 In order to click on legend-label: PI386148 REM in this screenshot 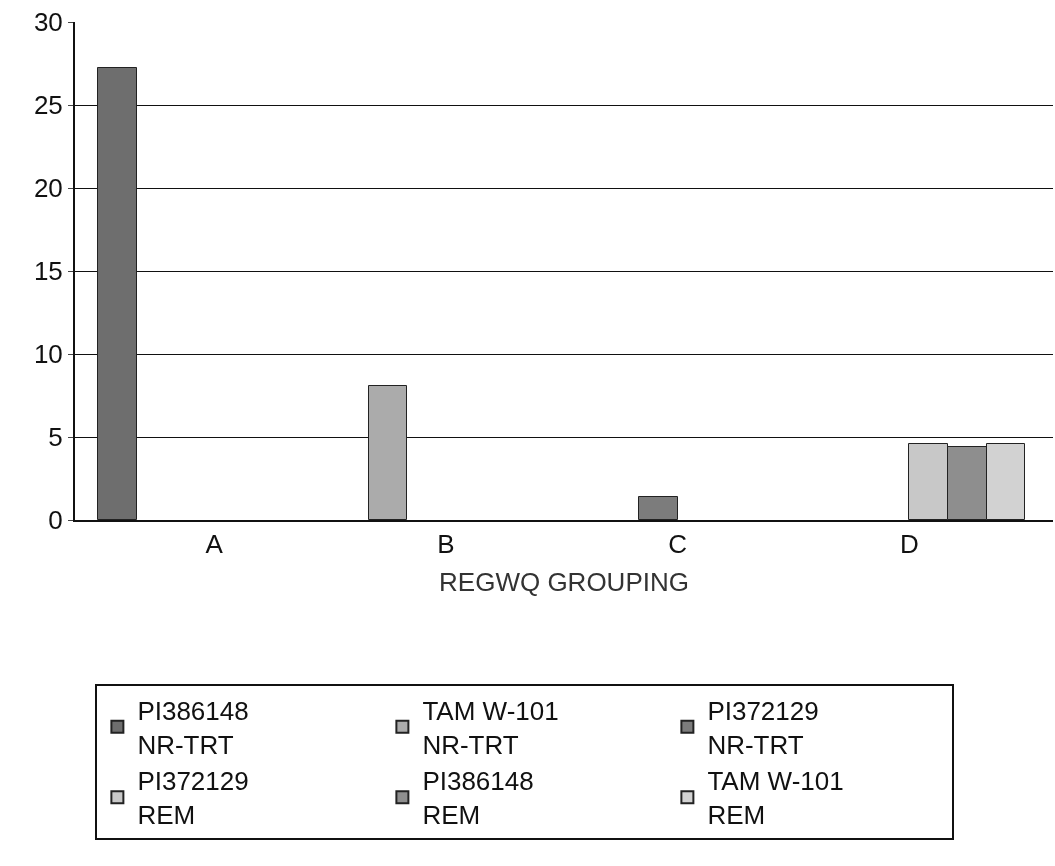, I will do `click(478, 798)`.